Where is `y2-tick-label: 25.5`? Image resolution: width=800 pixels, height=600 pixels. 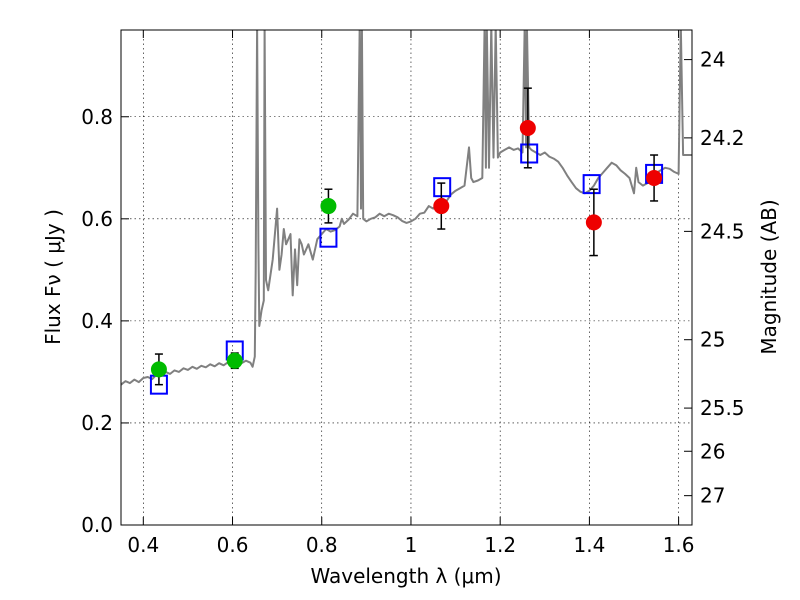
y2-tick-label: 25.5 is located at coordinates (722, 408).